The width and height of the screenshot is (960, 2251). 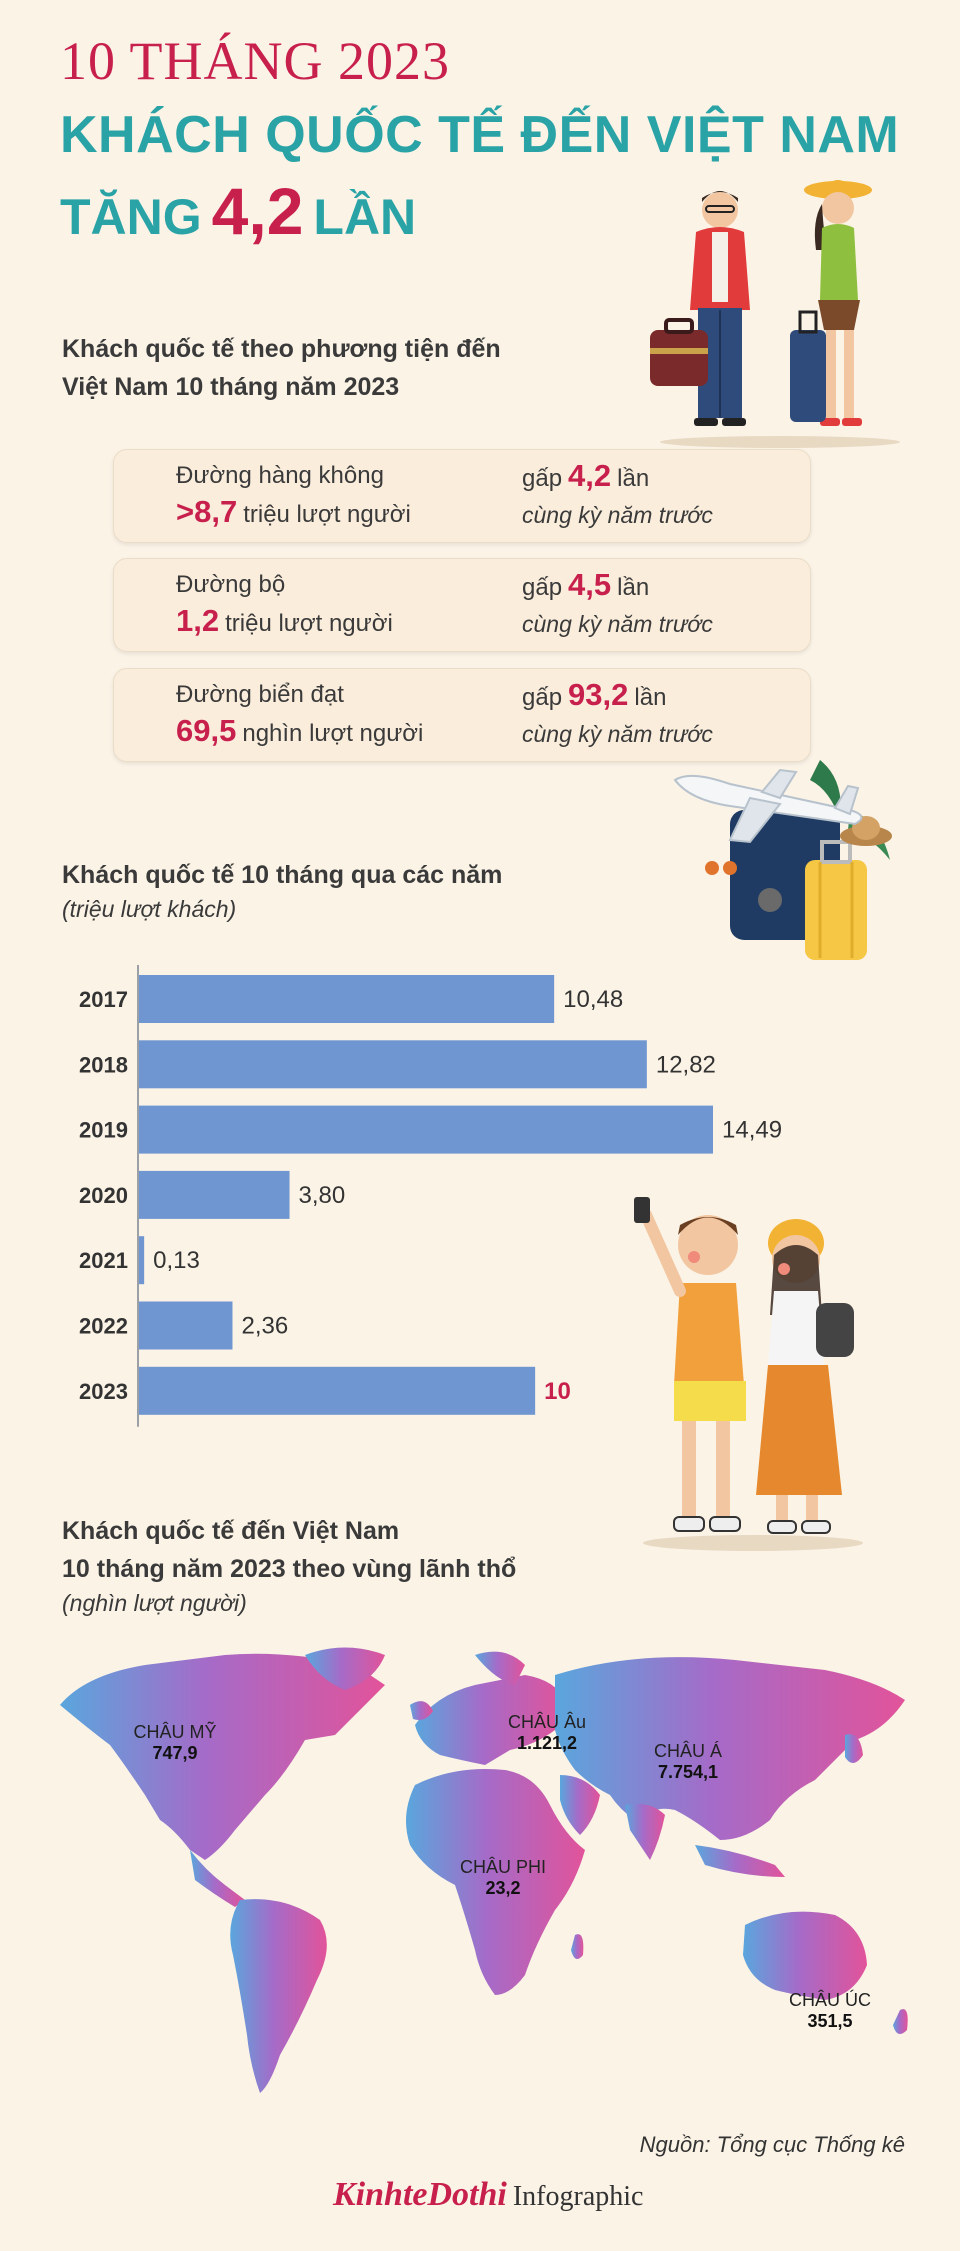 I want to click on title-times-label: LẦN, so click(x=365, y=217).